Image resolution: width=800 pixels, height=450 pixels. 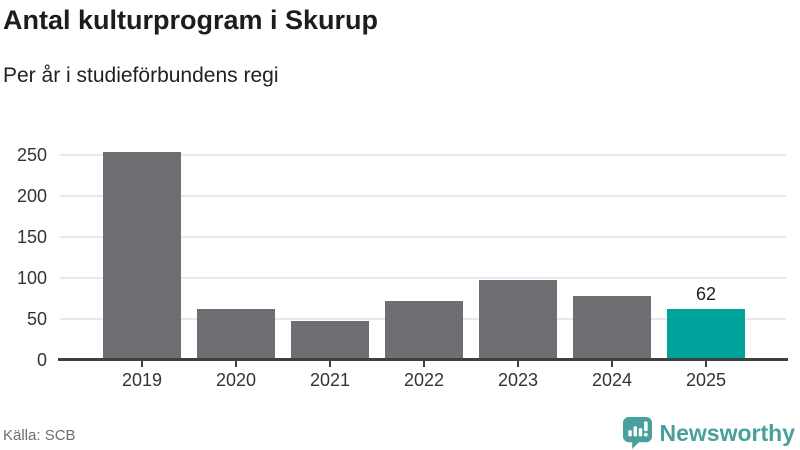 I want to click on y-axis-tick-label: 200, so click(x=31, y=196).